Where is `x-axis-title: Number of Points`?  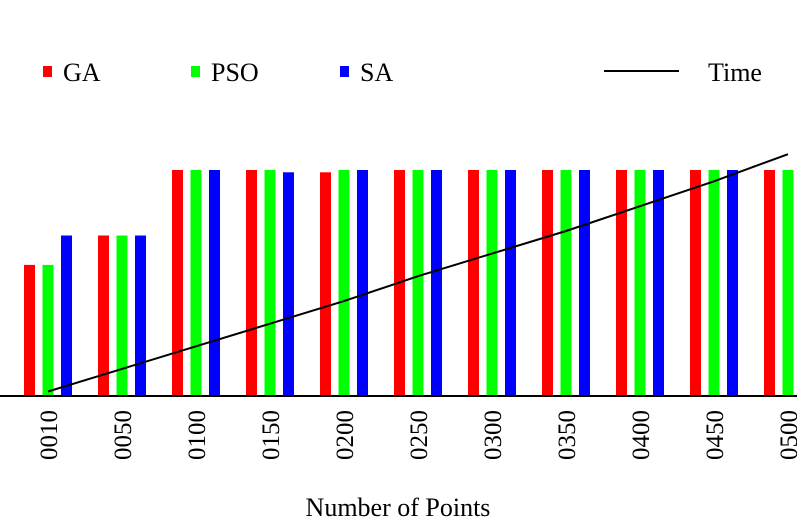 x-axis-title: Number of Points is located at coordinates (398, 507).